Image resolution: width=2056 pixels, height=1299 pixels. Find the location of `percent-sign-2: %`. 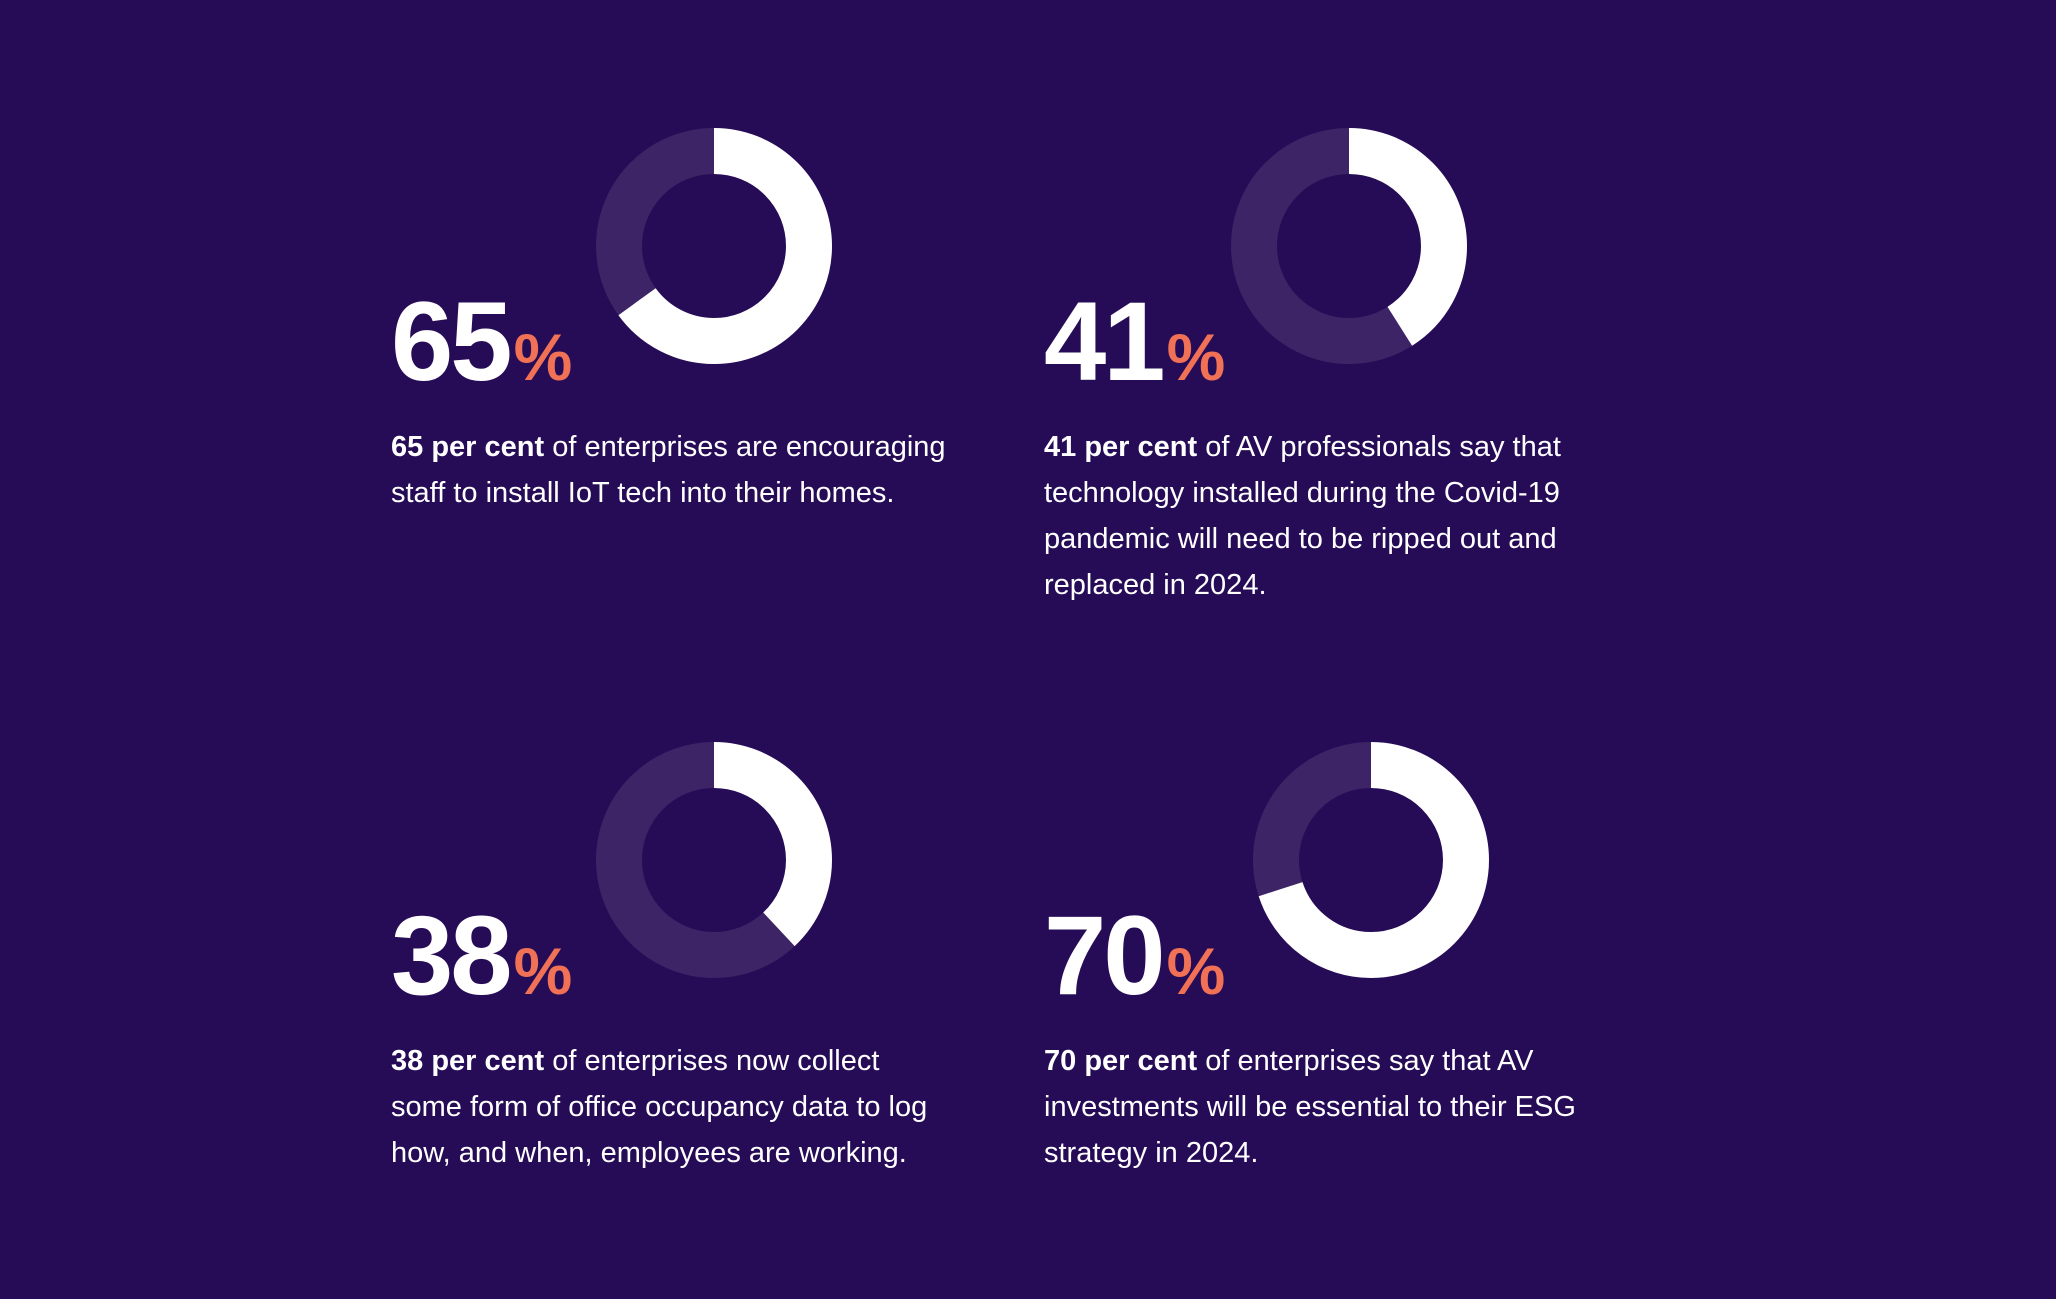

percent-sign-2: % is located at coordinates (1196, 357).